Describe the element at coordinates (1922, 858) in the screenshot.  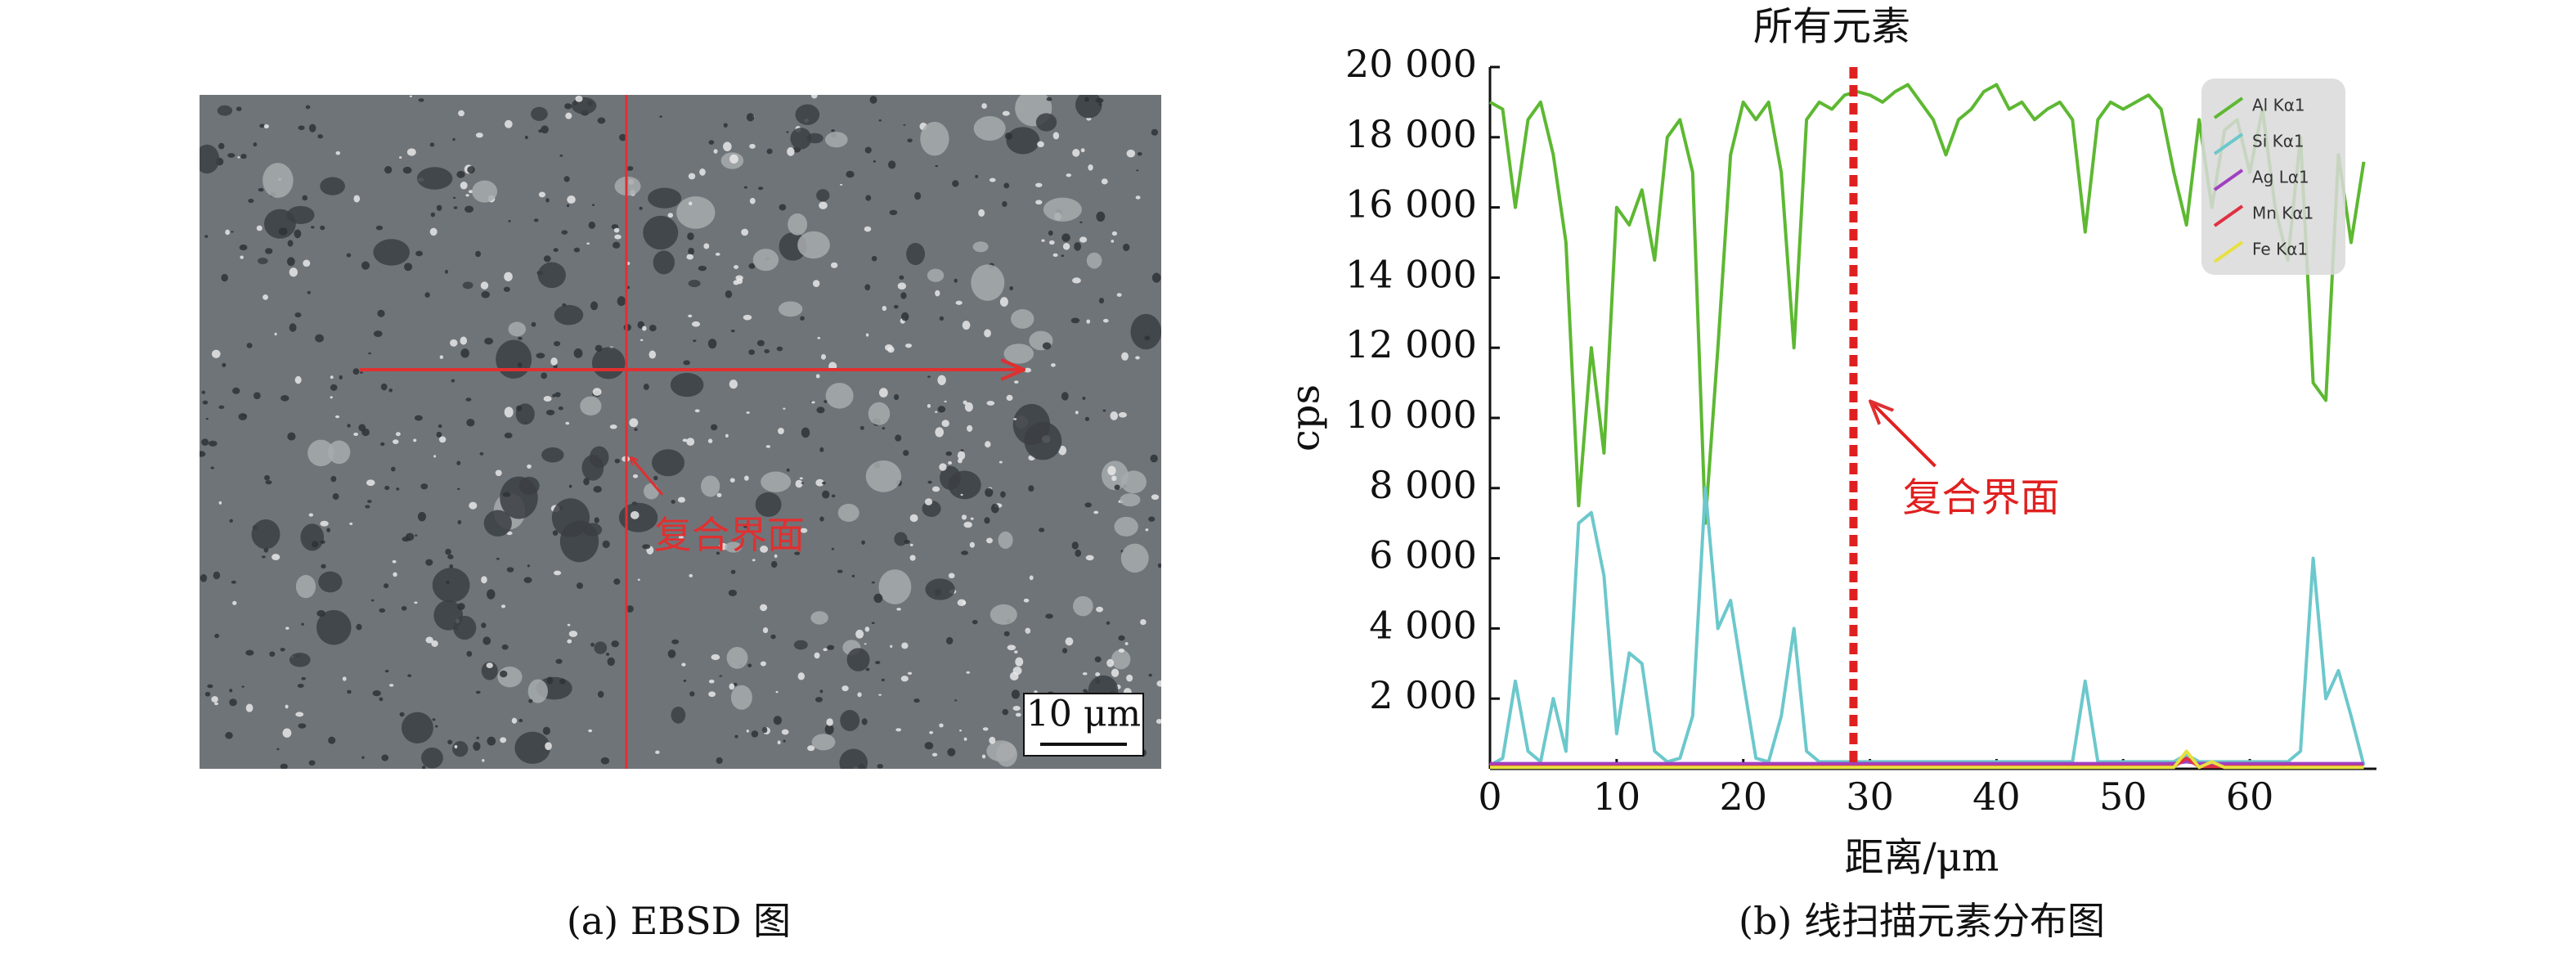
I see `x-axis-label: 距离/μm` at that location.